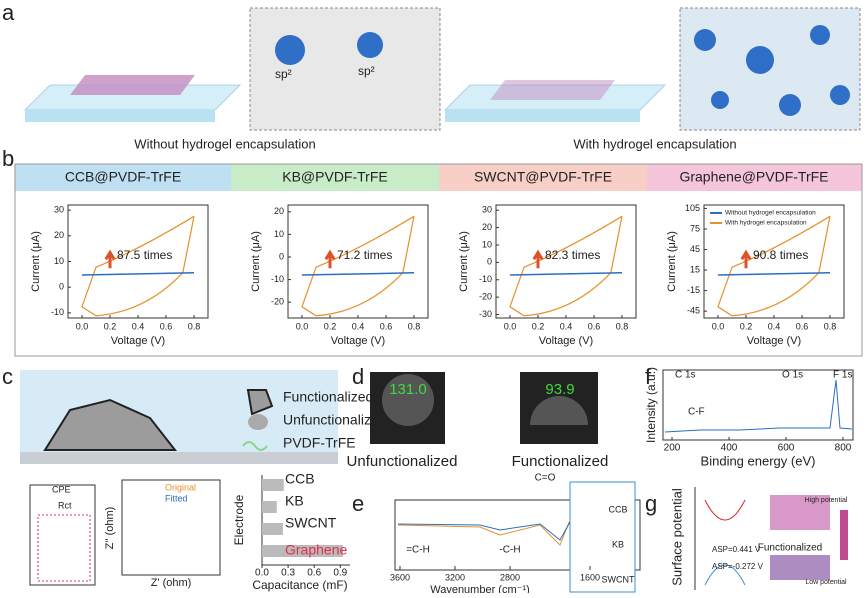 This screenshot has height=598, width=866. Describe the element at coordinates (738, 566) in the screenshot. I see `label: ASP=-0.272 V` at that location.